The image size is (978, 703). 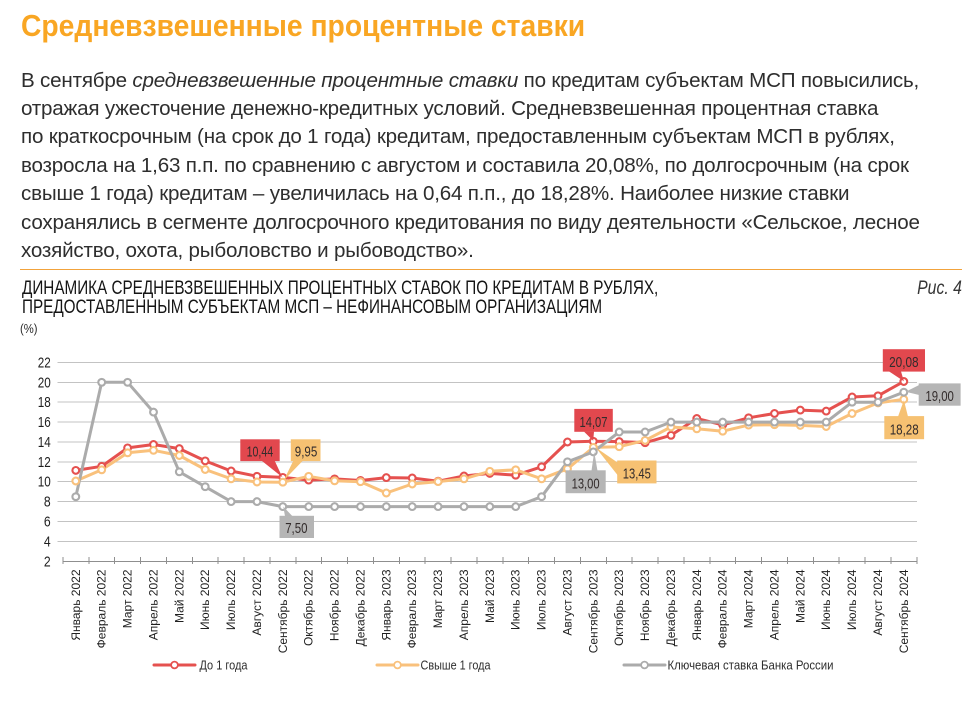 I want to click on svg-text: 4, so click(x=47, y=542).